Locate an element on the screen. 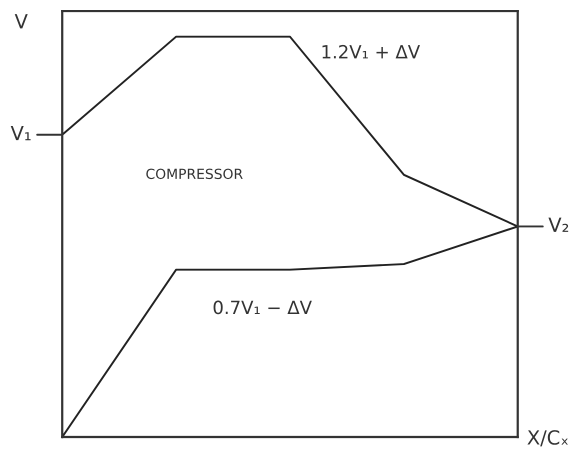  series-label: 0.7V₁ − ΔV is located at coordinates (263, 307).